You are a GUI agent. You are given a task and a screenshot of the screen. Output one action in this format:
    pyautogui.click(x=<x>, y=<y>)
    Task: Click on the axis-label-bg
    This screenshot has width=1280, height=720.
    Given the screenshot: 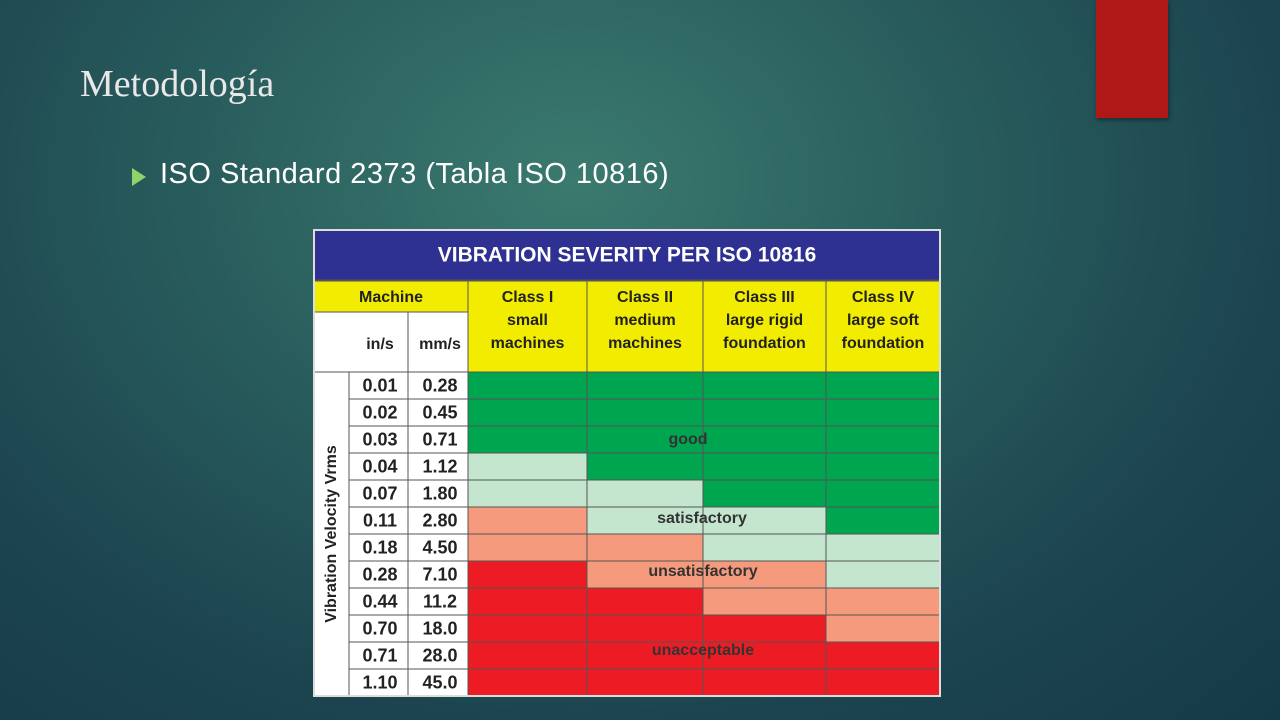 What is the action you would take?
    pyautogui.click(x=331, y=534)
    